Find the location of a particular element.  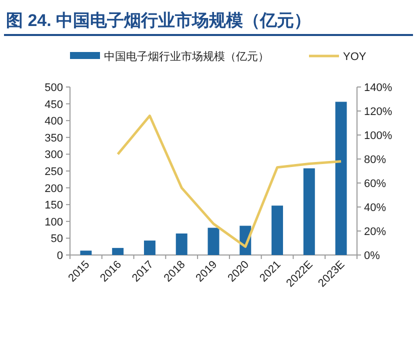

y-tick-label: 500 is located at coordinates (53, 88).